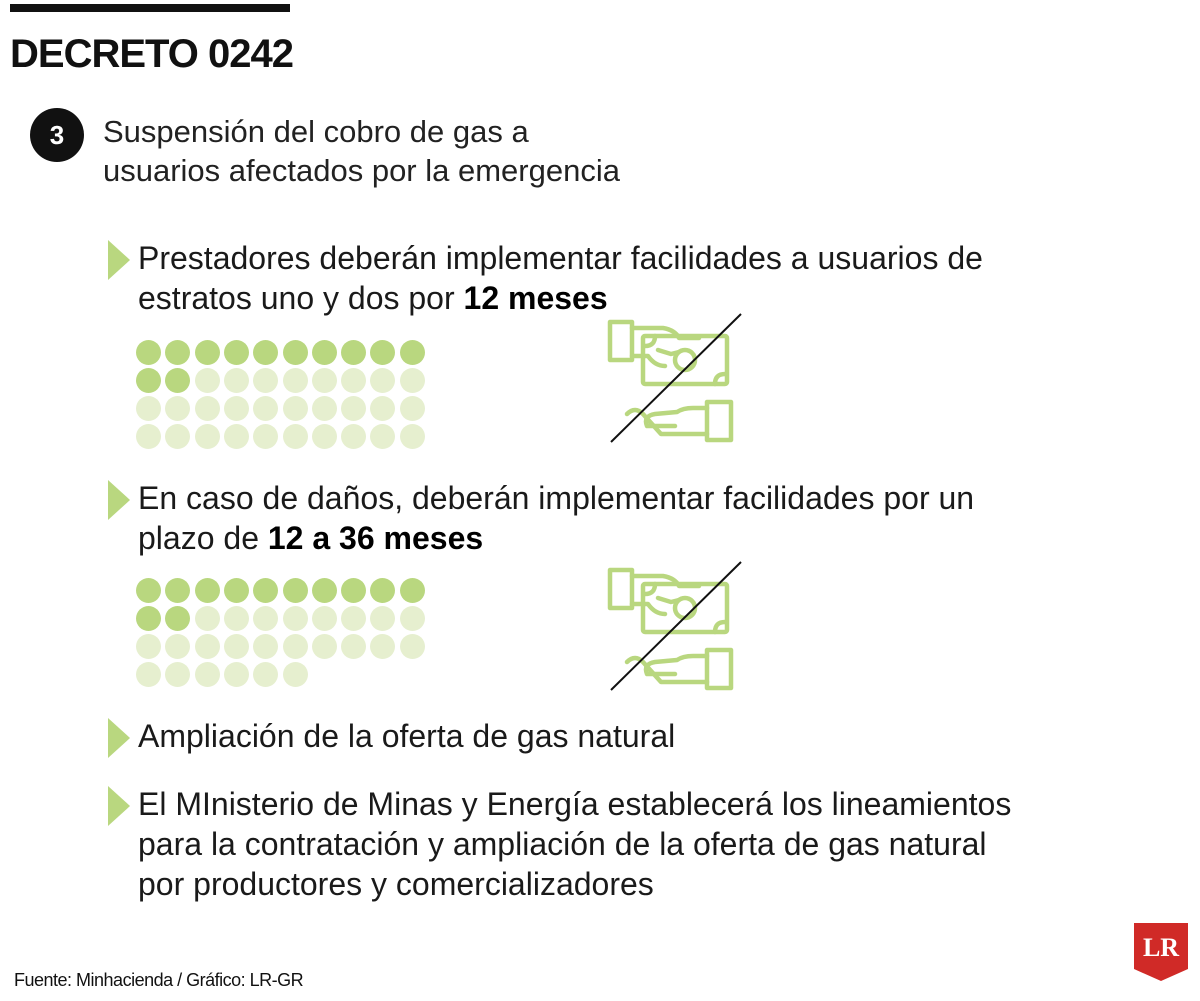 This screenshot has height=1001, width=1200. I want to click on lr-logo-text: LR, so click(1161, 947).